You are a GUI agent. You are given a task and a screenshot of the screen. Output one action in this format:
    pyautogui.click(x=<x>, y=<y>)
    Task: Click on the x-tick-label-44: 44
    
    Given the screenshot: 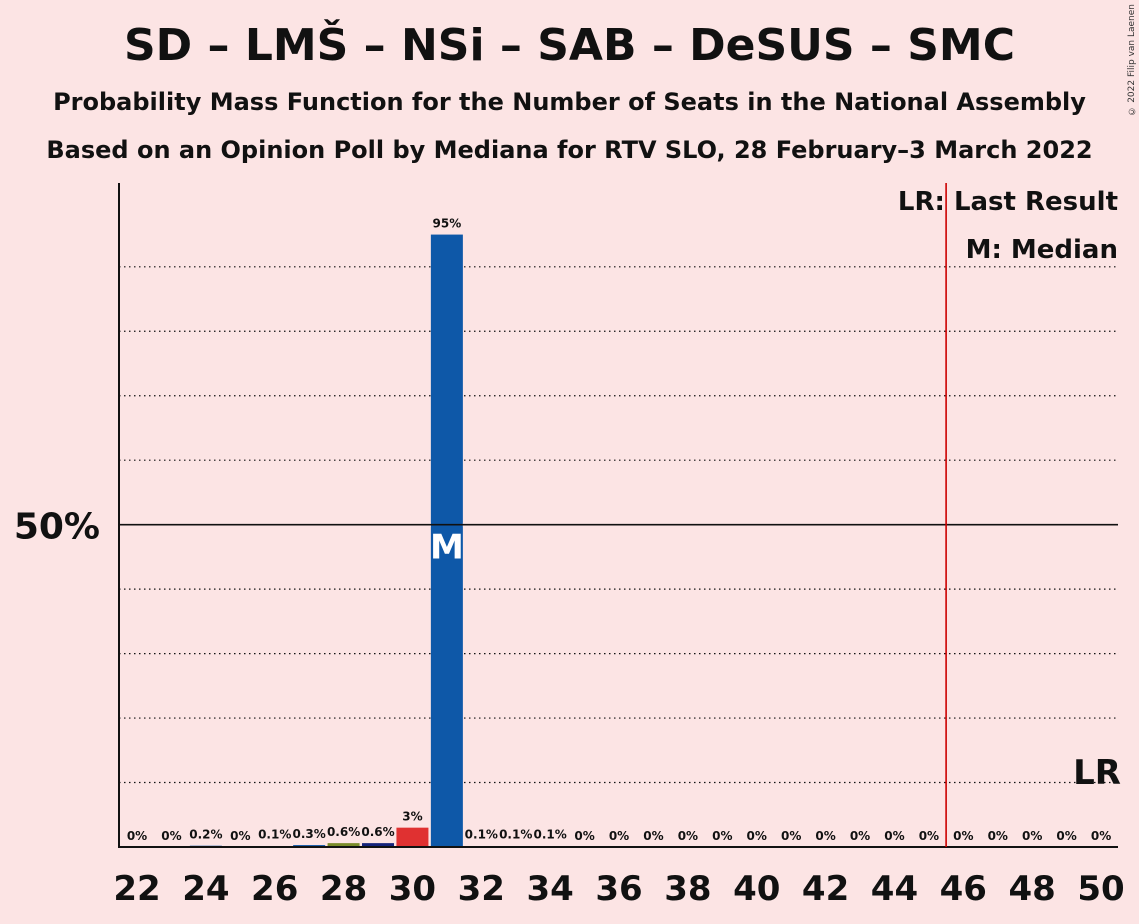 What is the action you would take?
    pyautogui.click(x=894, y=889)
    